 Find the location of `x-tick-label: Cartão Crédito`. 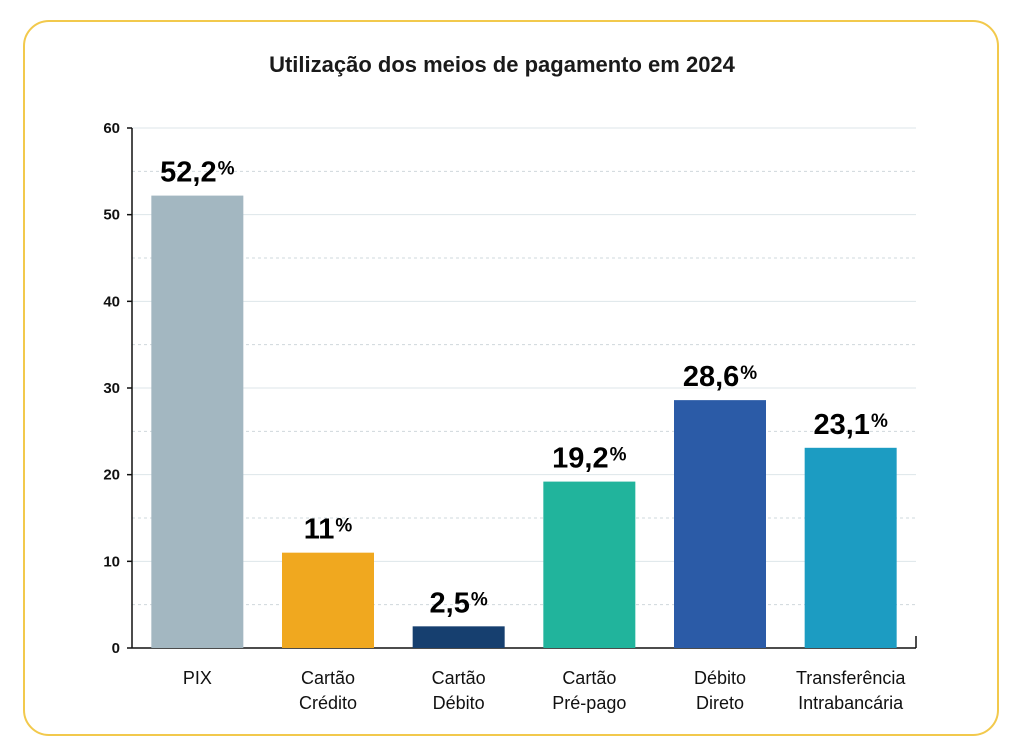

x-tick-label: Cartão Crédito is located at coordinates (328, 690).